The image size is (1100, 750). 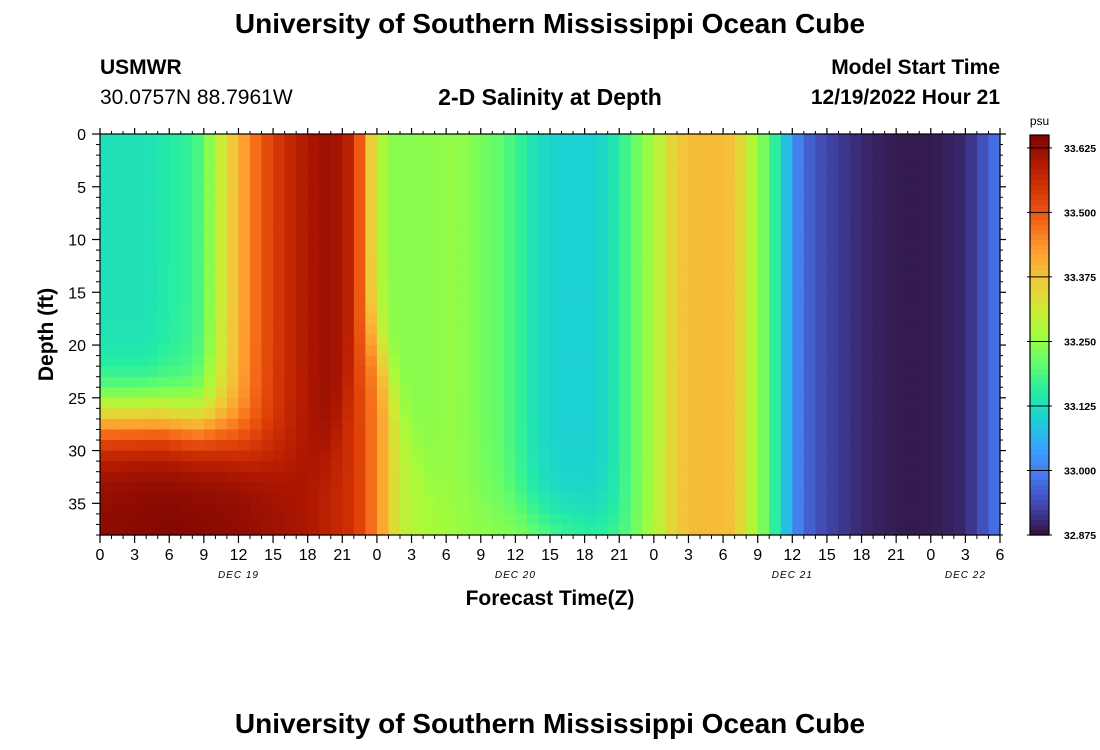 I want to click on colorbar-segment, so click(x=1039, y=233).